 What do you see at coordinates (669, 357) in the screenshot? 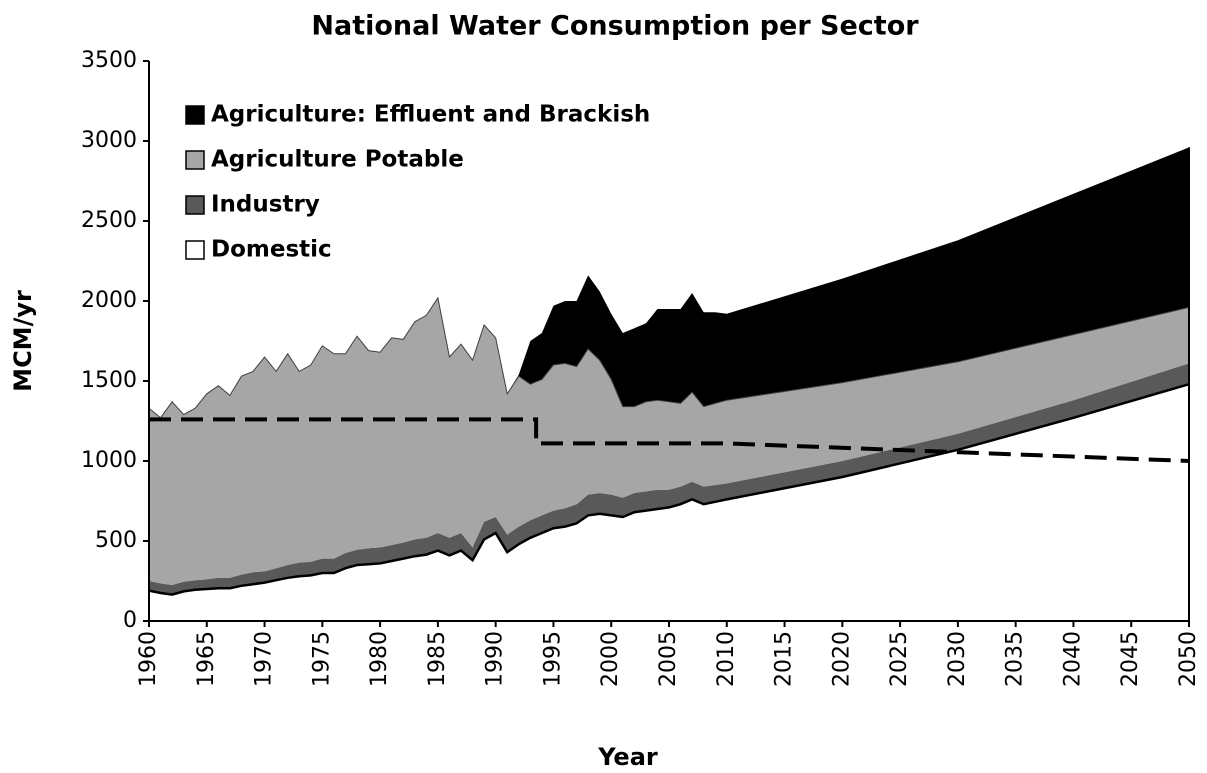
I see `area-outline` at bounding box center [669, 357].